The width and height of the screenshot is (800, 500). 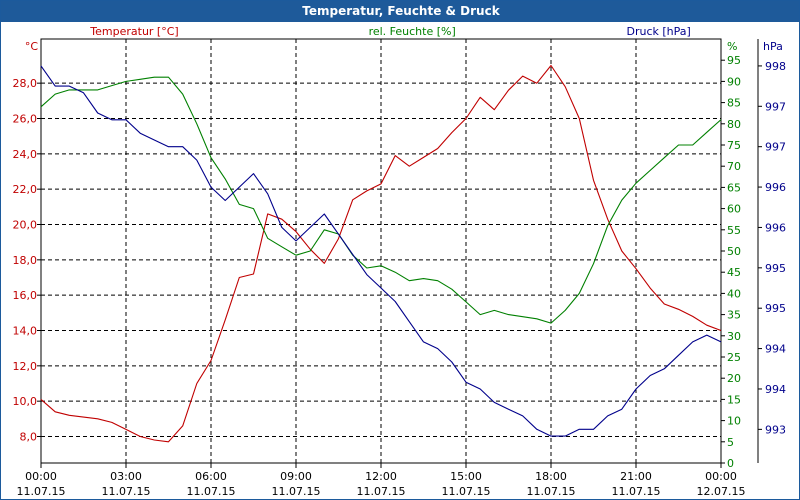 What do you see at coordinates (734, 103) in the screenshot?
I see `hum-tick-label: 85` at bounding box center [734, 103].